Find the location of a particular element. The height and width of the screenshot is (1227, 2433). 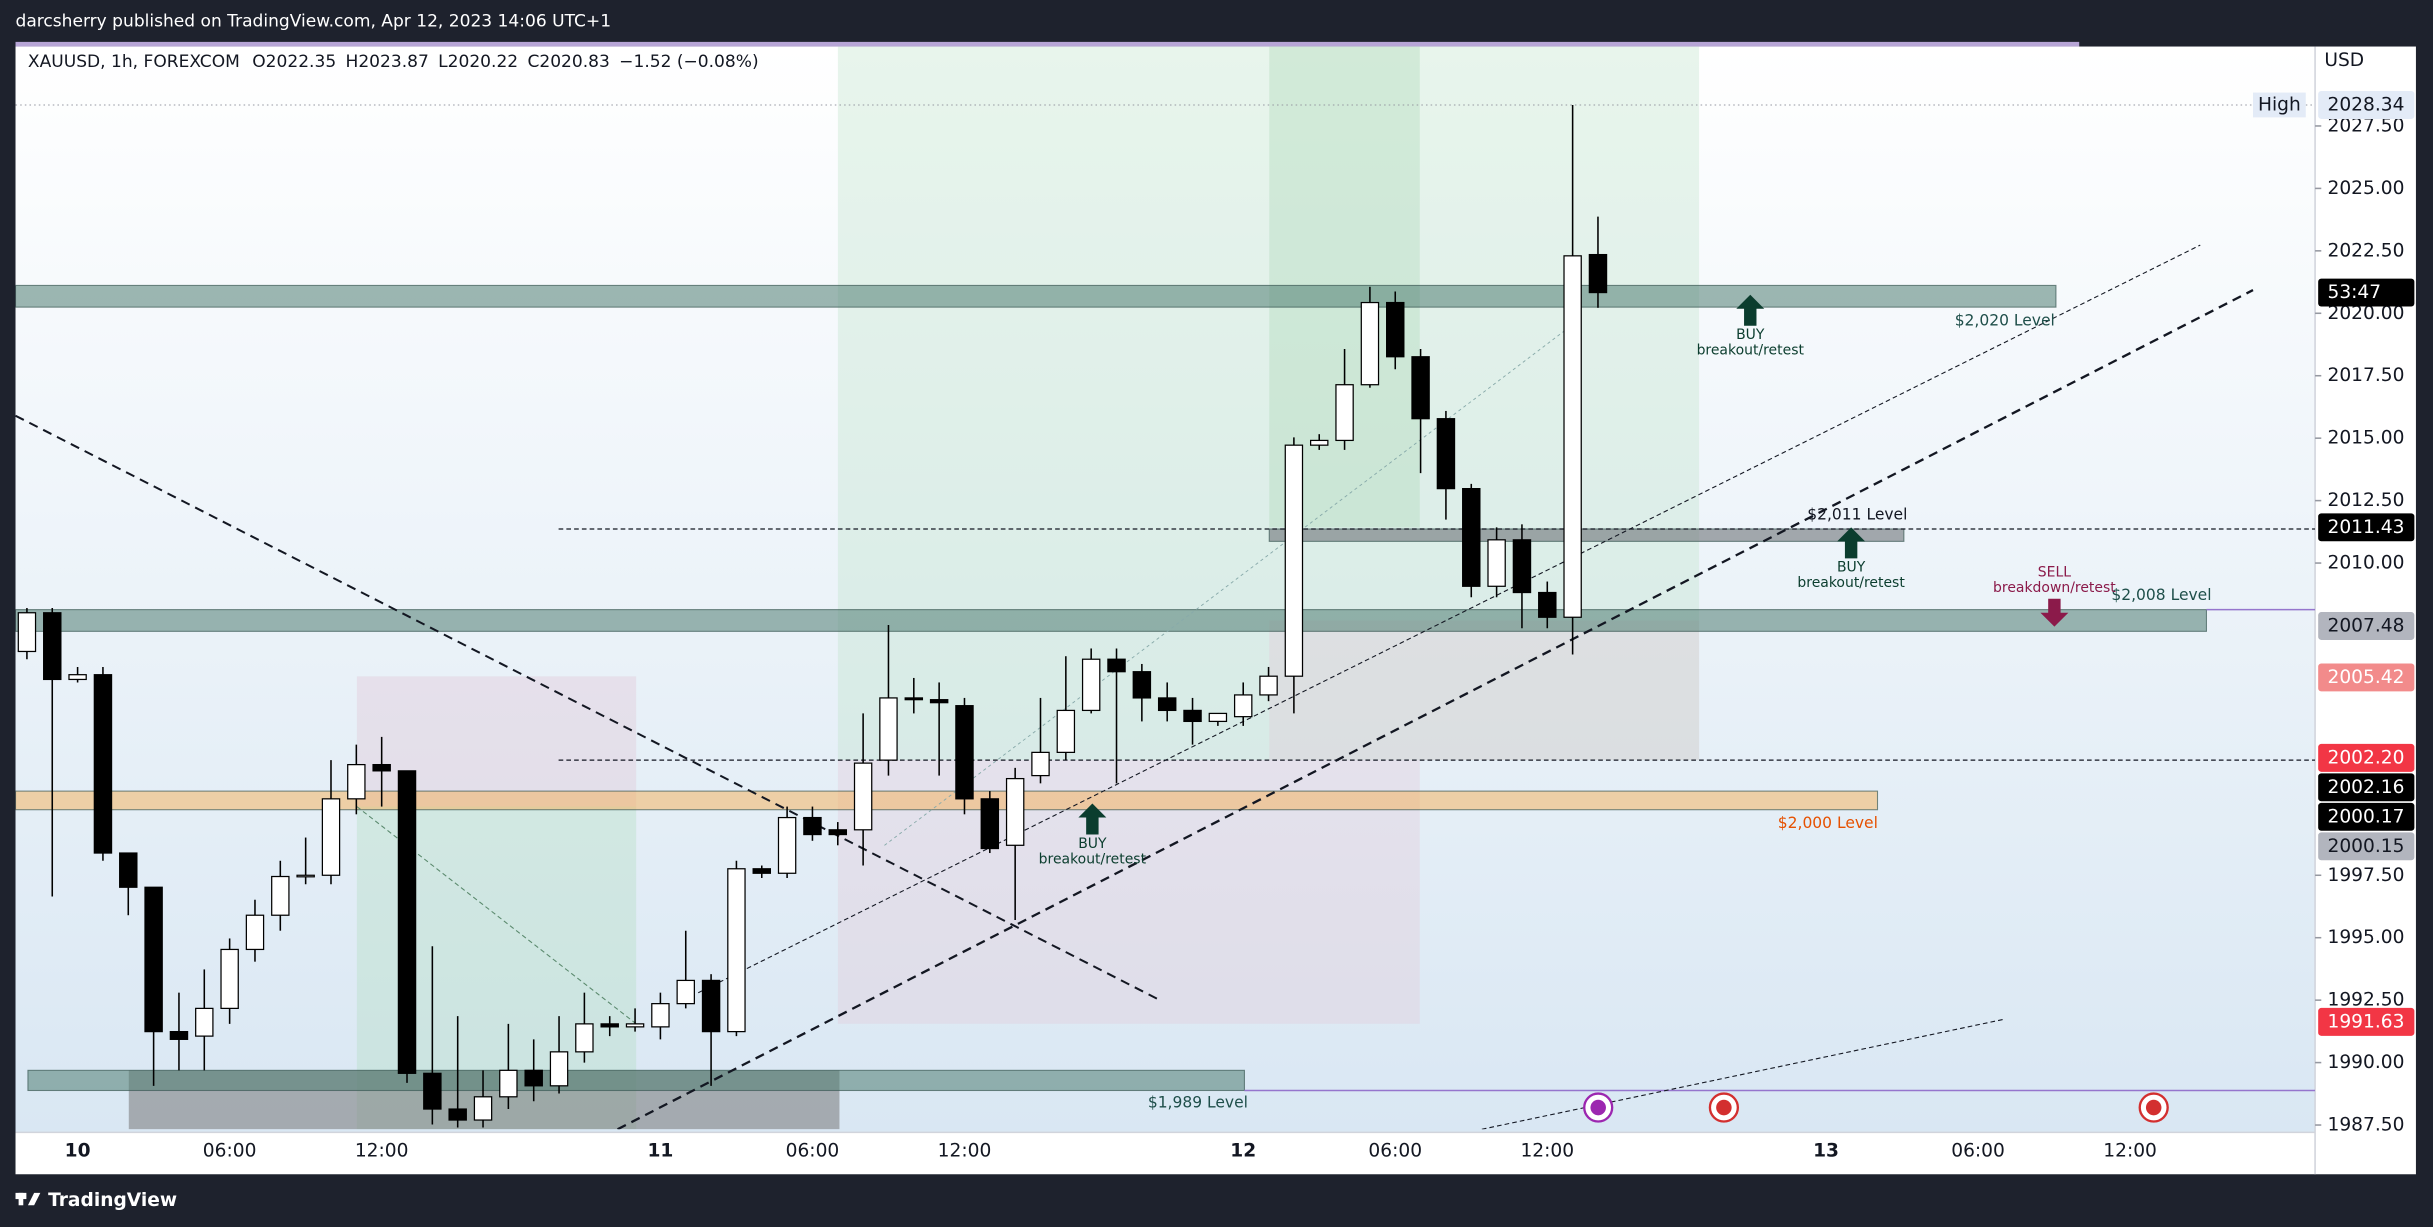

signal-action: SELL is located at coordinates (2054, 572).